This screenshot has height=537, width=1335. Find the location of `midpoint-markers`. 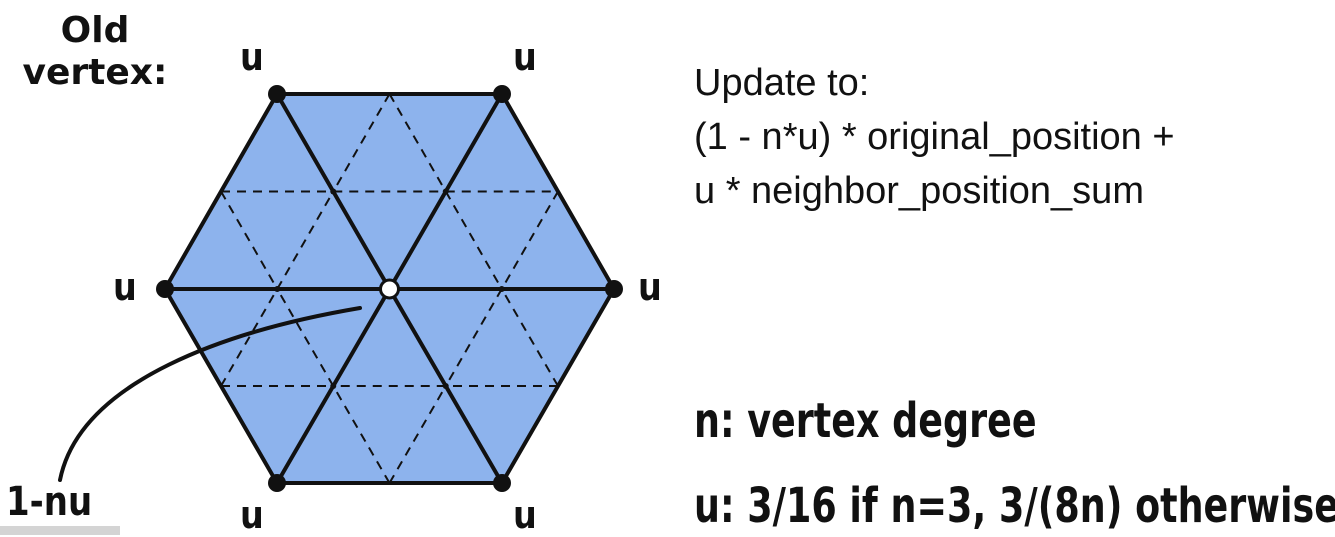

midpoint-markers is located at coordinates (389, 288).